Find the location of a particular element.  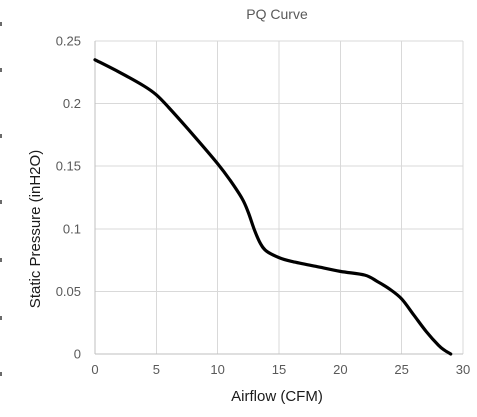

x-tick-label: 15 is located at coordinates (279, 369).